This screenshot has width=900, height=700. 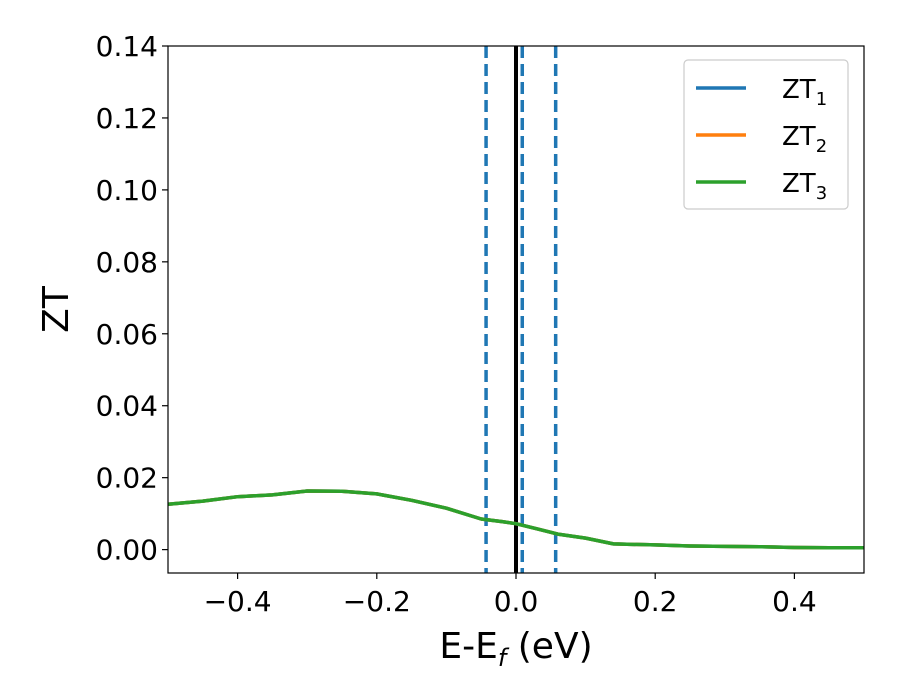 I want to click on x-tick-label: 0.4, so click(x=794, y=601).